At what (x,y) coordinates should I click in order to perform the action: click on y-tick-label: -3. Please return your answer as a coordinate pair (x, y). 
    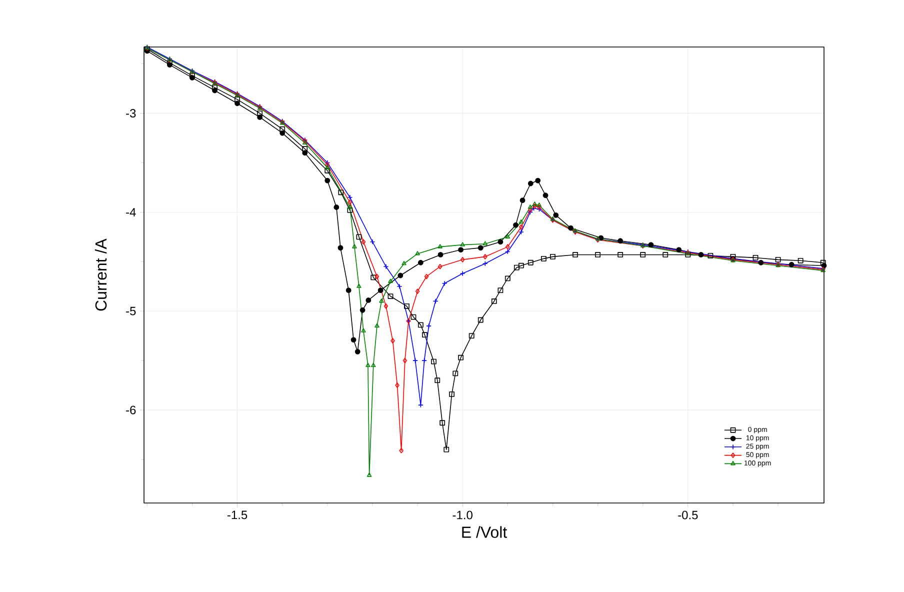
    Looking at the image, I should click on (131, 113).